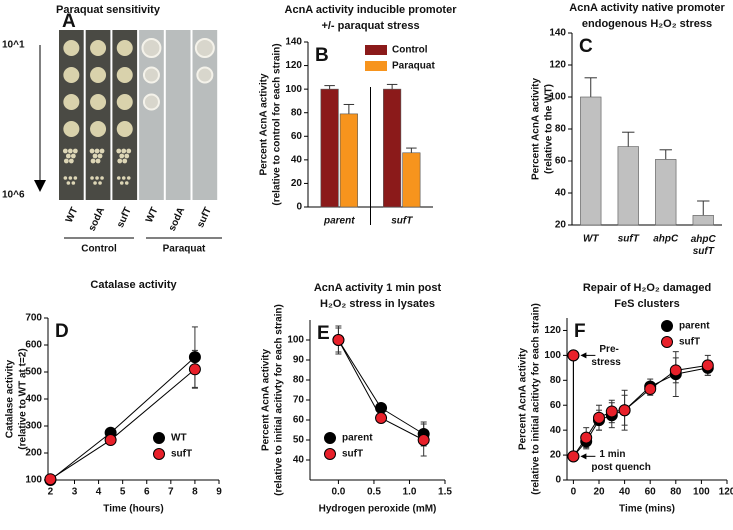 The image size is (733, 530). What do you see at coordinates (322, 55) in the screenshot?
I see `panel-letter: B` at bounding box center [322, 55].